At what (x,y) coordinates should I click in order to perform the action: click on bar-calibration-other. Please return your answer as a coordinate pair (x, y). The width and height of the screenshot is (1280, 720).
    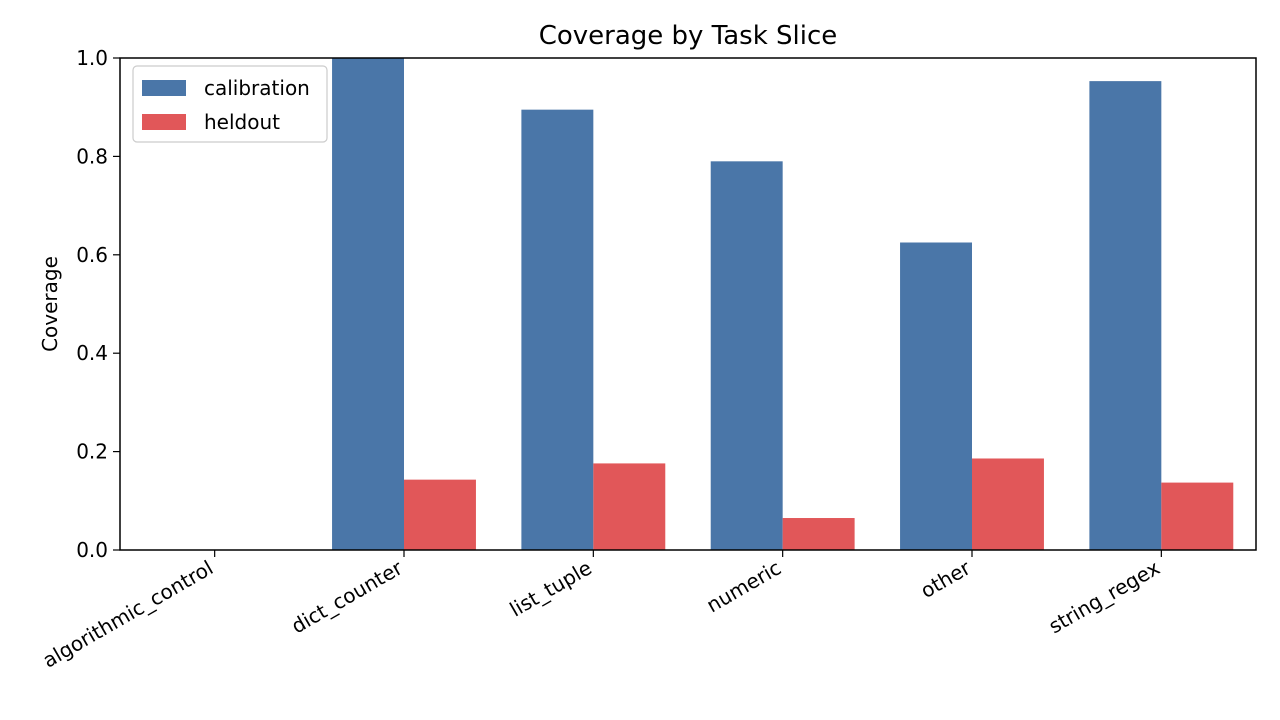
    Looking at the image, I should click on (936, 396).